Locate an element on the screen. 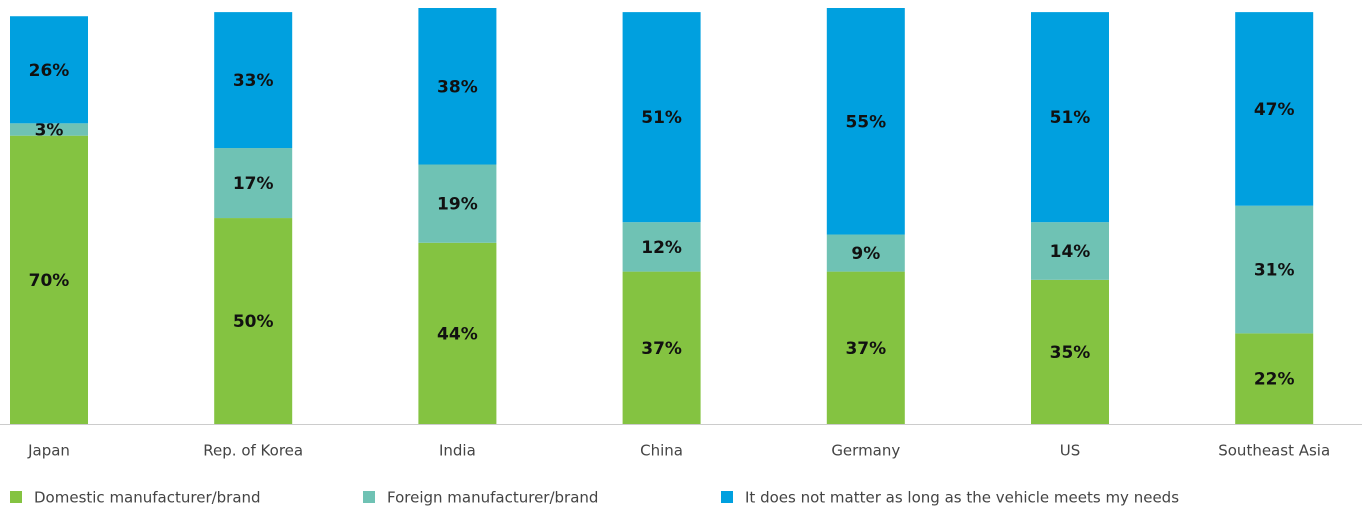 The height and width of the screenshot is (512, 1362). data-label: 19% is located at coordinates (457, 205).